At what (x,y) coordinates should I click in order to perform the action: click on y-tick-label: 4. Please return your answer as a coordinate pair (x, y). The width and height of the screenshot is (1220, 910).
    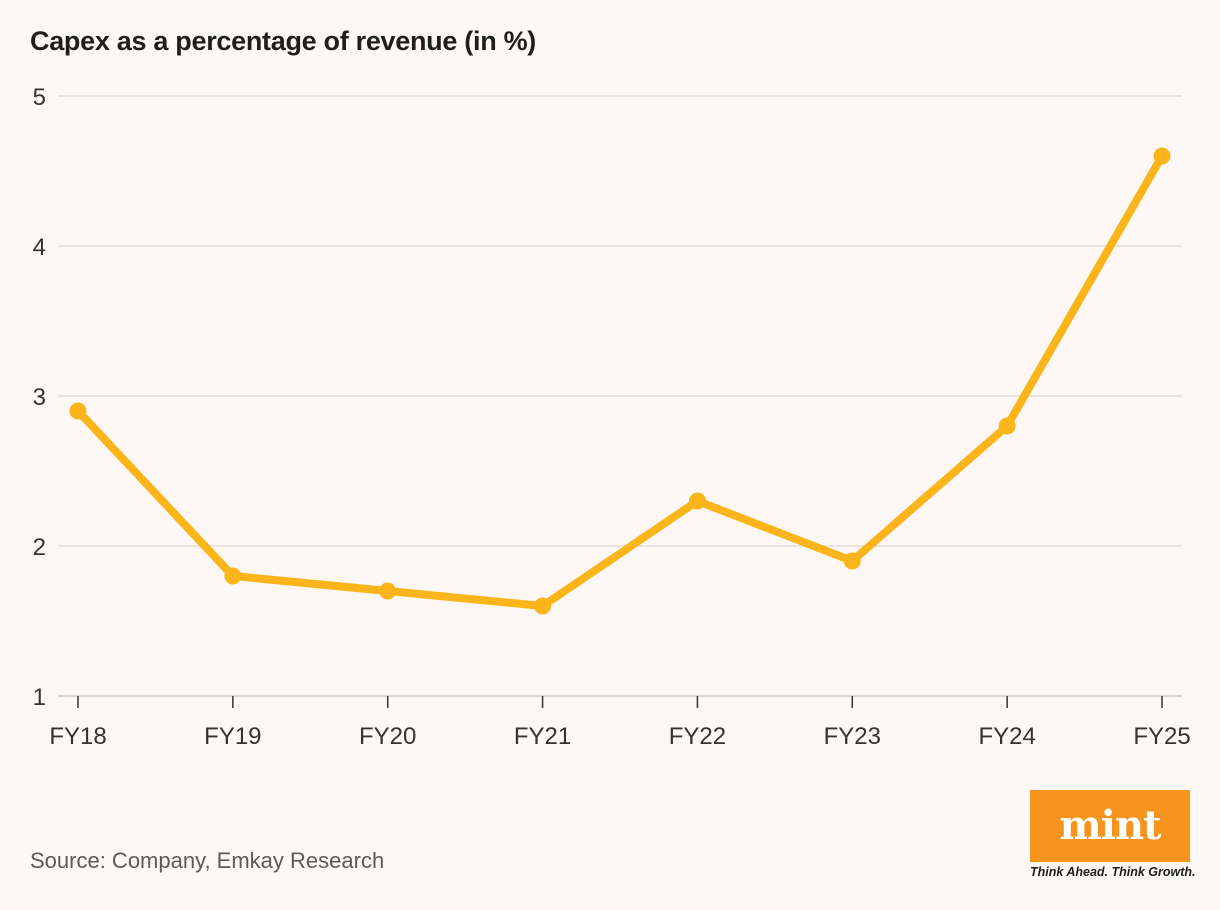
    Looking at the image, I should click on (39, 247).